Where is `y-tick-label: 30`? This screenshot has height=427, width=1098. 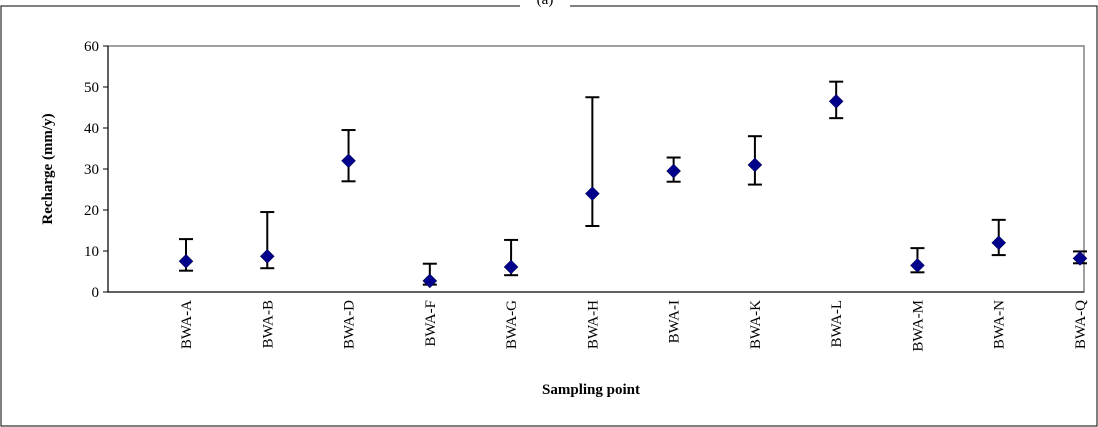
y-tick-label: 30 is located at coordinates (91, 170).